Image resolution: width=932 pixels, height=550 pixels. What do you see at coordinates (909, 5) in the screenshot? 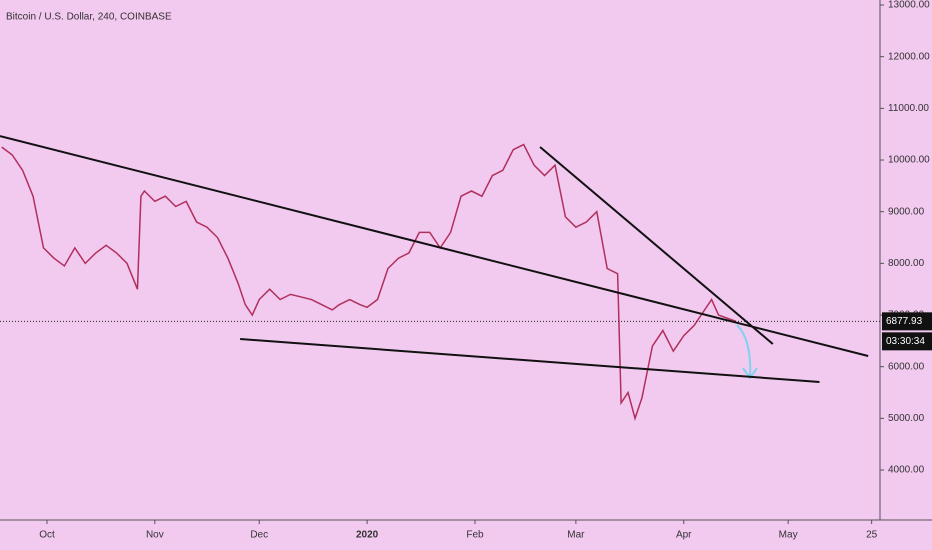
I see `y-tick-label: 13000.00` at bounding box center [909, 5].